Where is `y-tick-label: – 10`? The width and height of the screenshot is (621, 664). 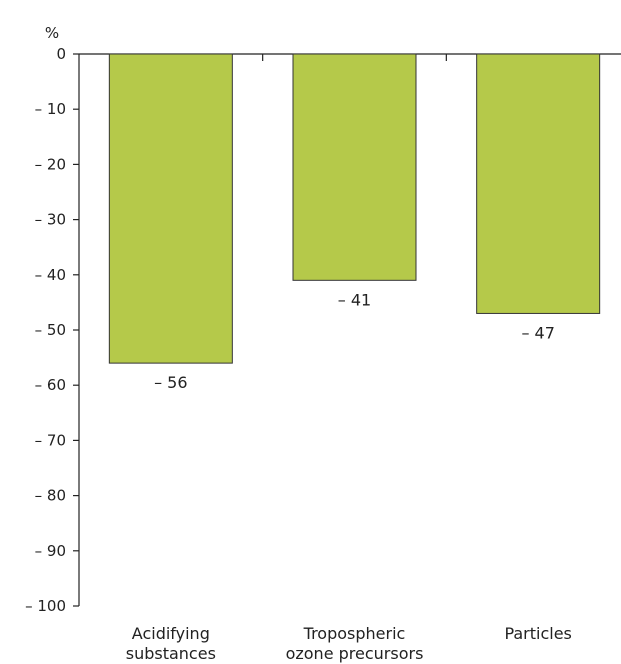 y-tick-label: – 10 is located at coordinates (50, 109).